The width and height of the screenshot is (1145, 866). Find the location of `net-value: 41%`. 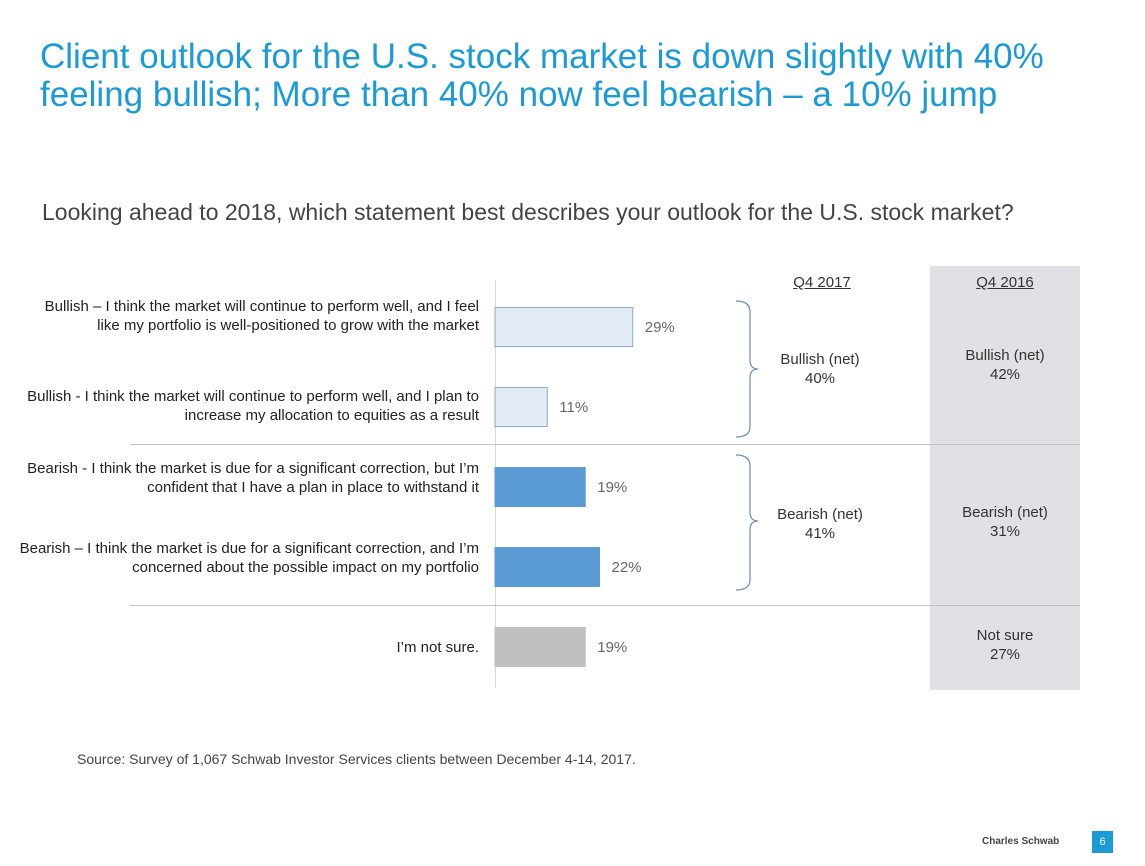

net-value: 41% is located at coordinates (820, 533).